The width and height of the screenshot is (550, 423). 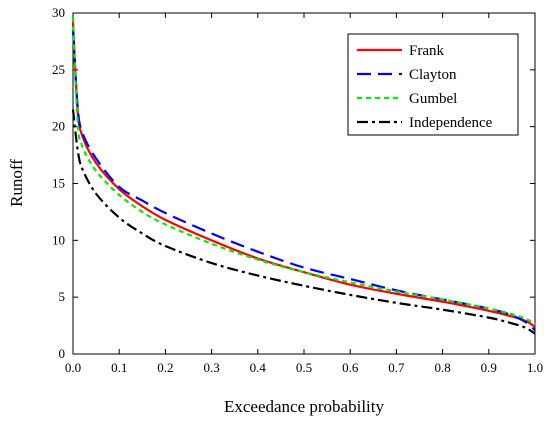 I want to click on x-tick-label: 0.1, so click(x=119, y=367).